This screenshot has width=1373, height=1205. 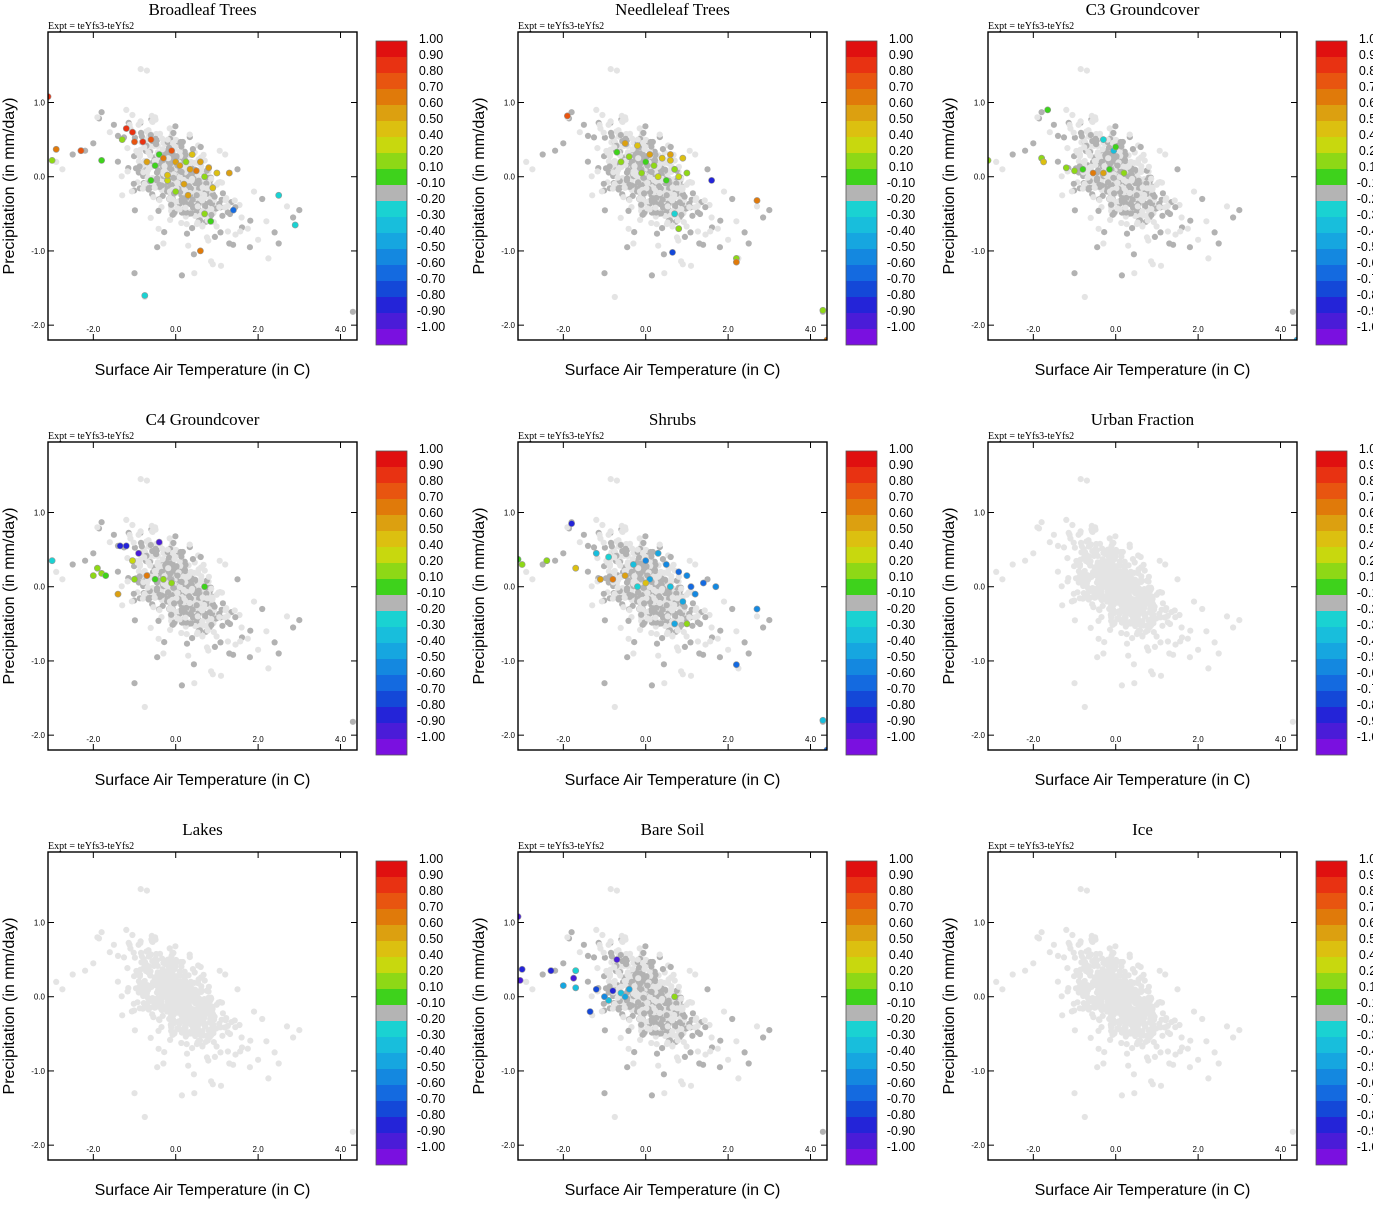 I want to click on colorbar-label: 0.80, so click(x=1366, y=71).